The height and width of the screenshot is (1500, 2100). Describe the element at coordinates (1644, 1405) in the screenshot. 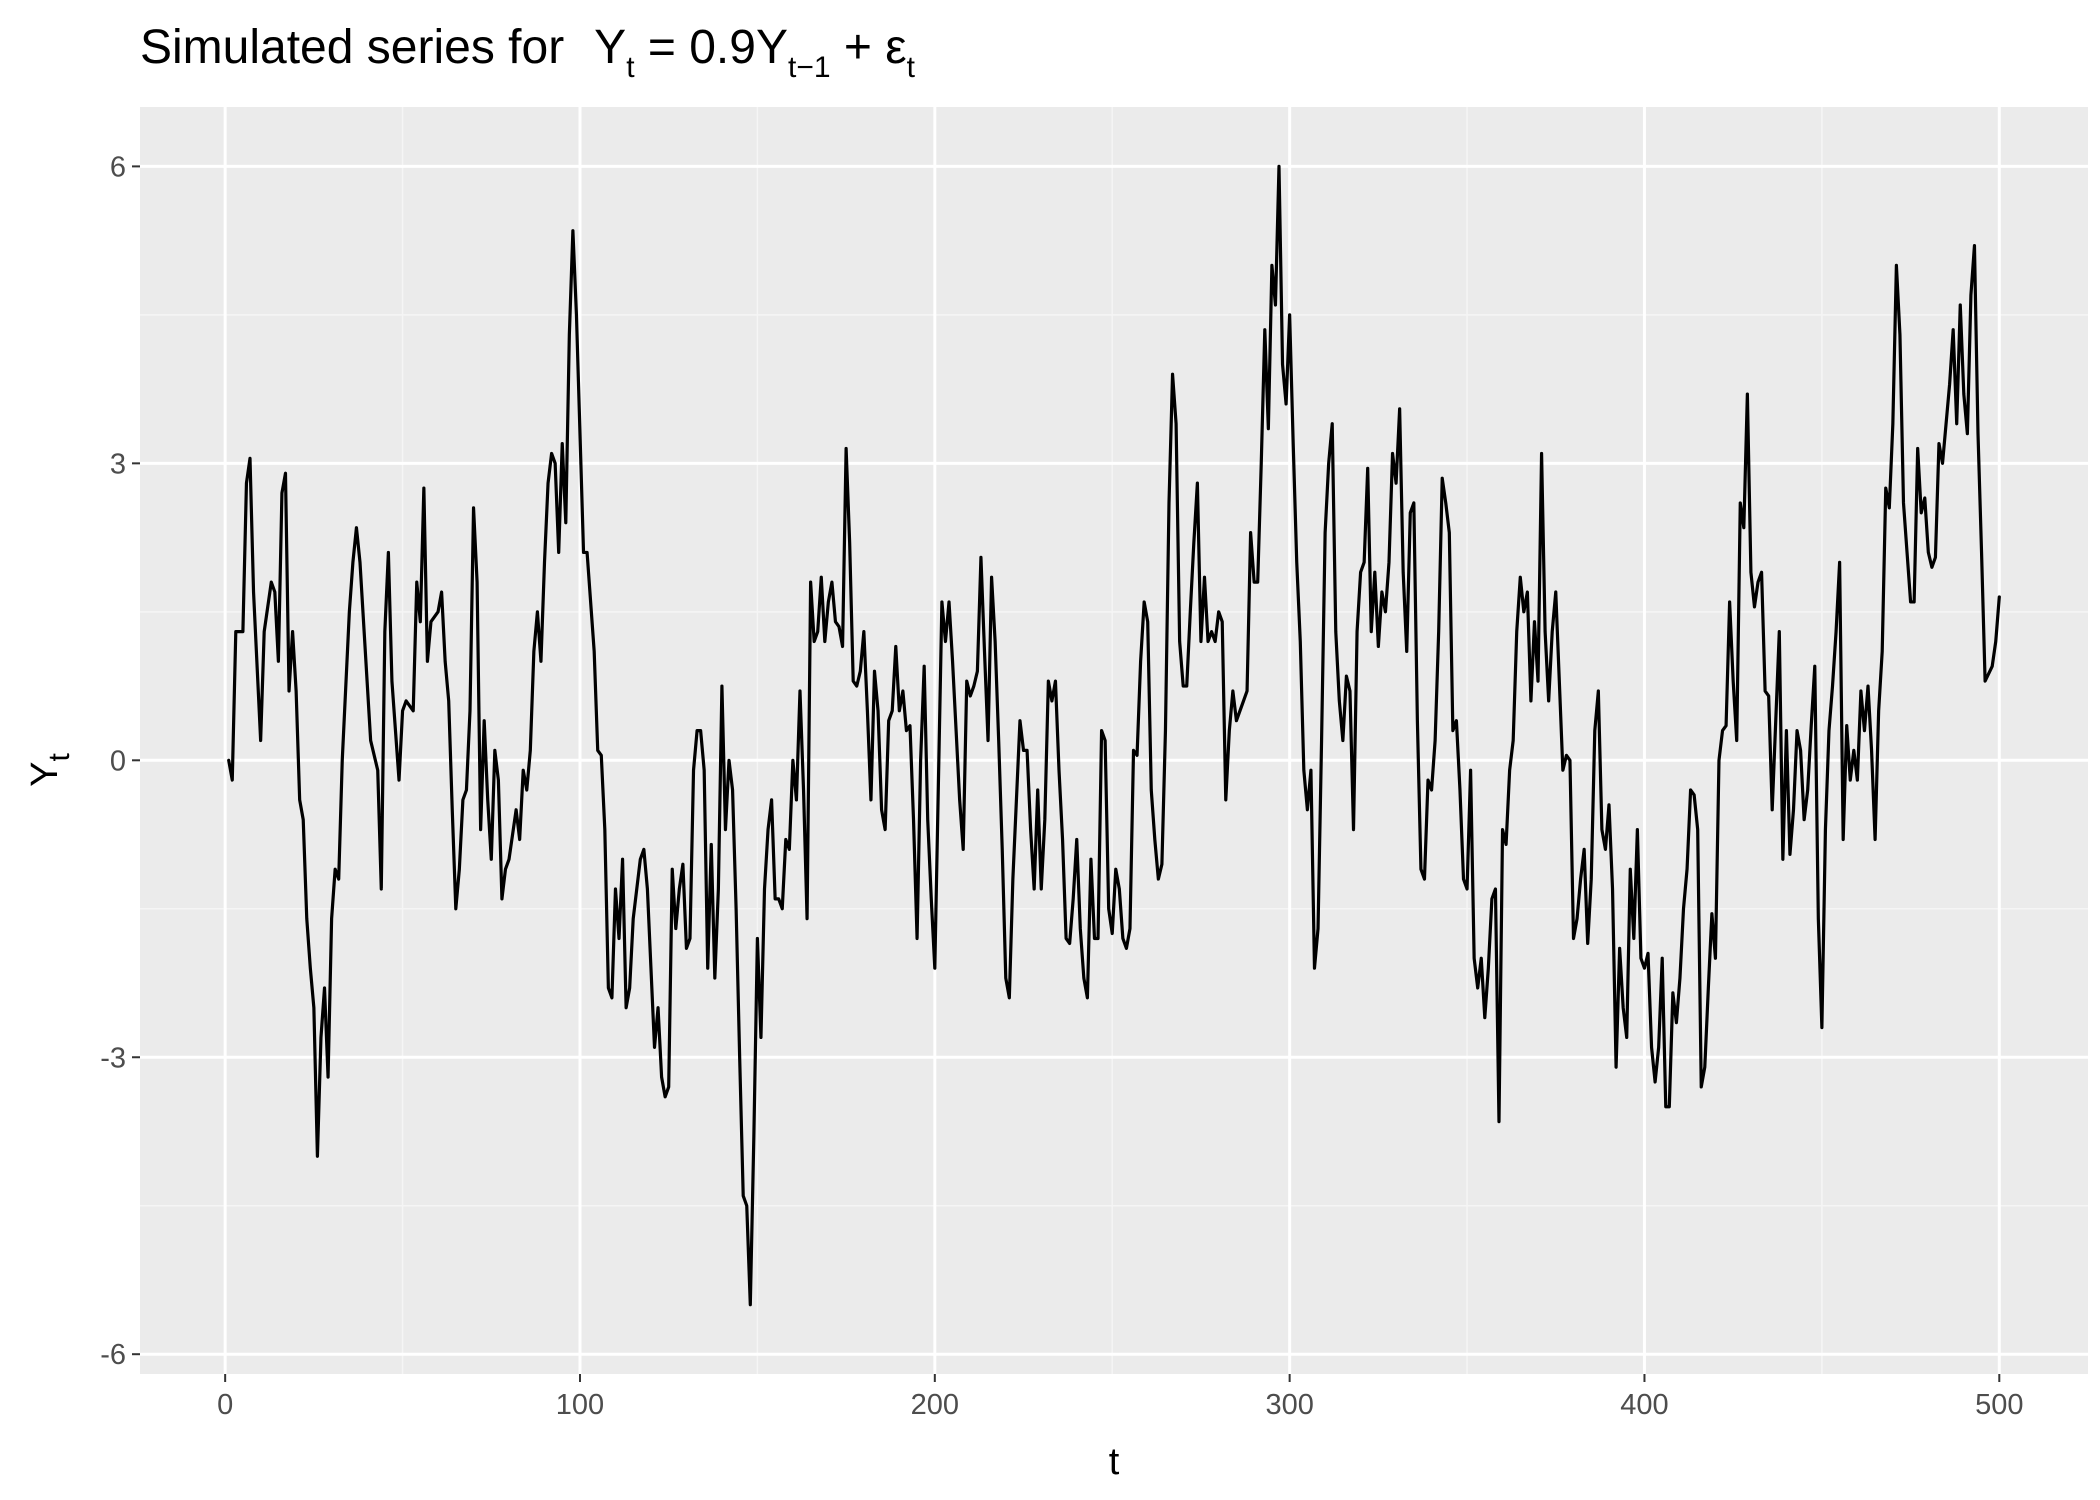

I see `x-tick-label: 400` at that location.